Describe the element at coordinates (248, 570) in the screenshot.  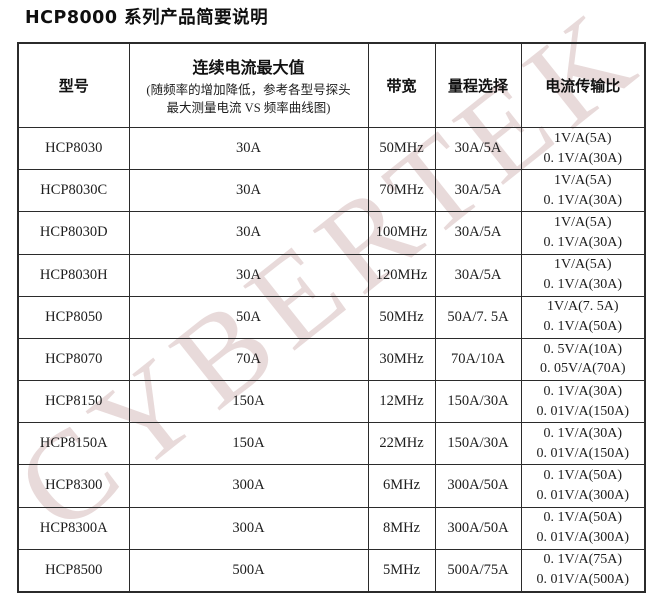
I see `max-current-cell: 500A` at that location.